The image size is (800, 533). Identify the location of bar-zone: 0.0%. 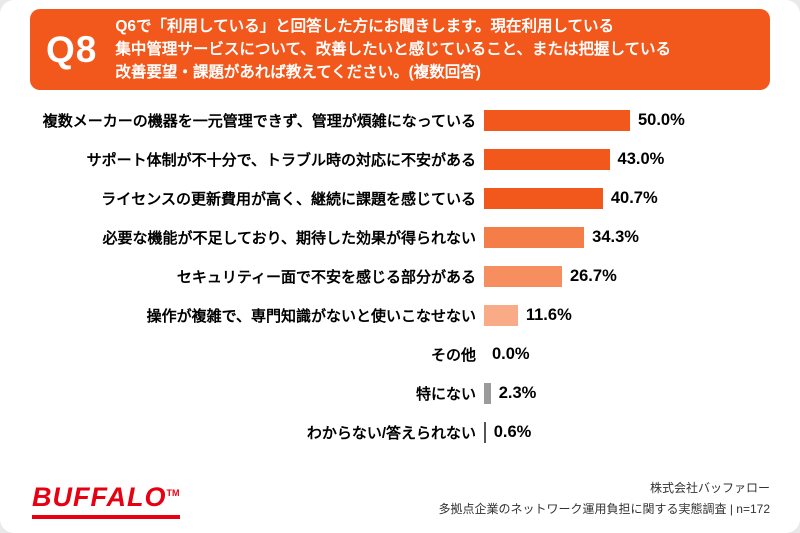
(507, 354).